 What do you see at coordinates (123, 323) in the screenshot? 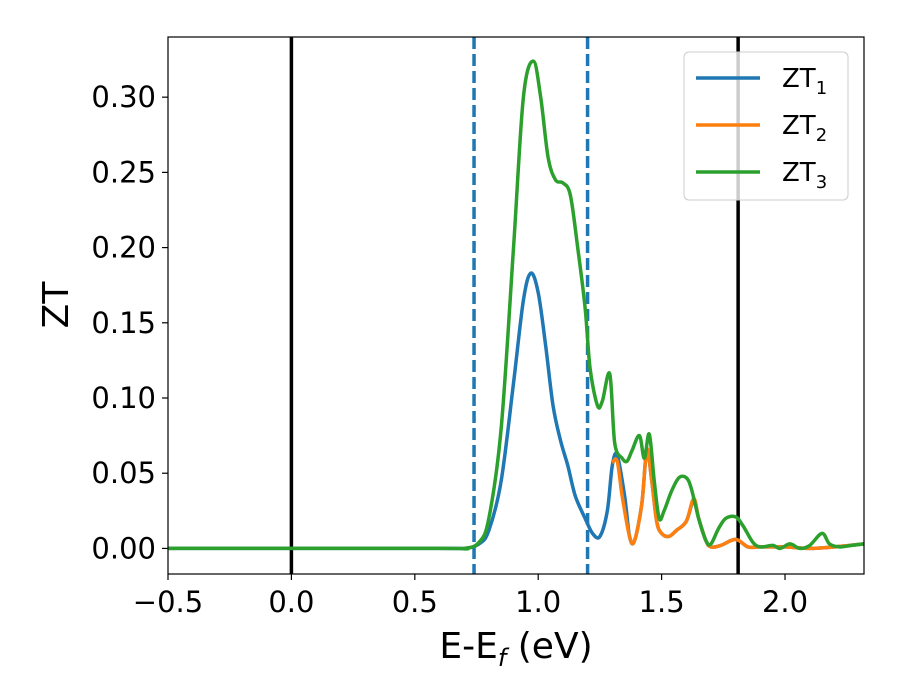
I see `y-tick-label: 0.15` at bounding box center [123, 323].